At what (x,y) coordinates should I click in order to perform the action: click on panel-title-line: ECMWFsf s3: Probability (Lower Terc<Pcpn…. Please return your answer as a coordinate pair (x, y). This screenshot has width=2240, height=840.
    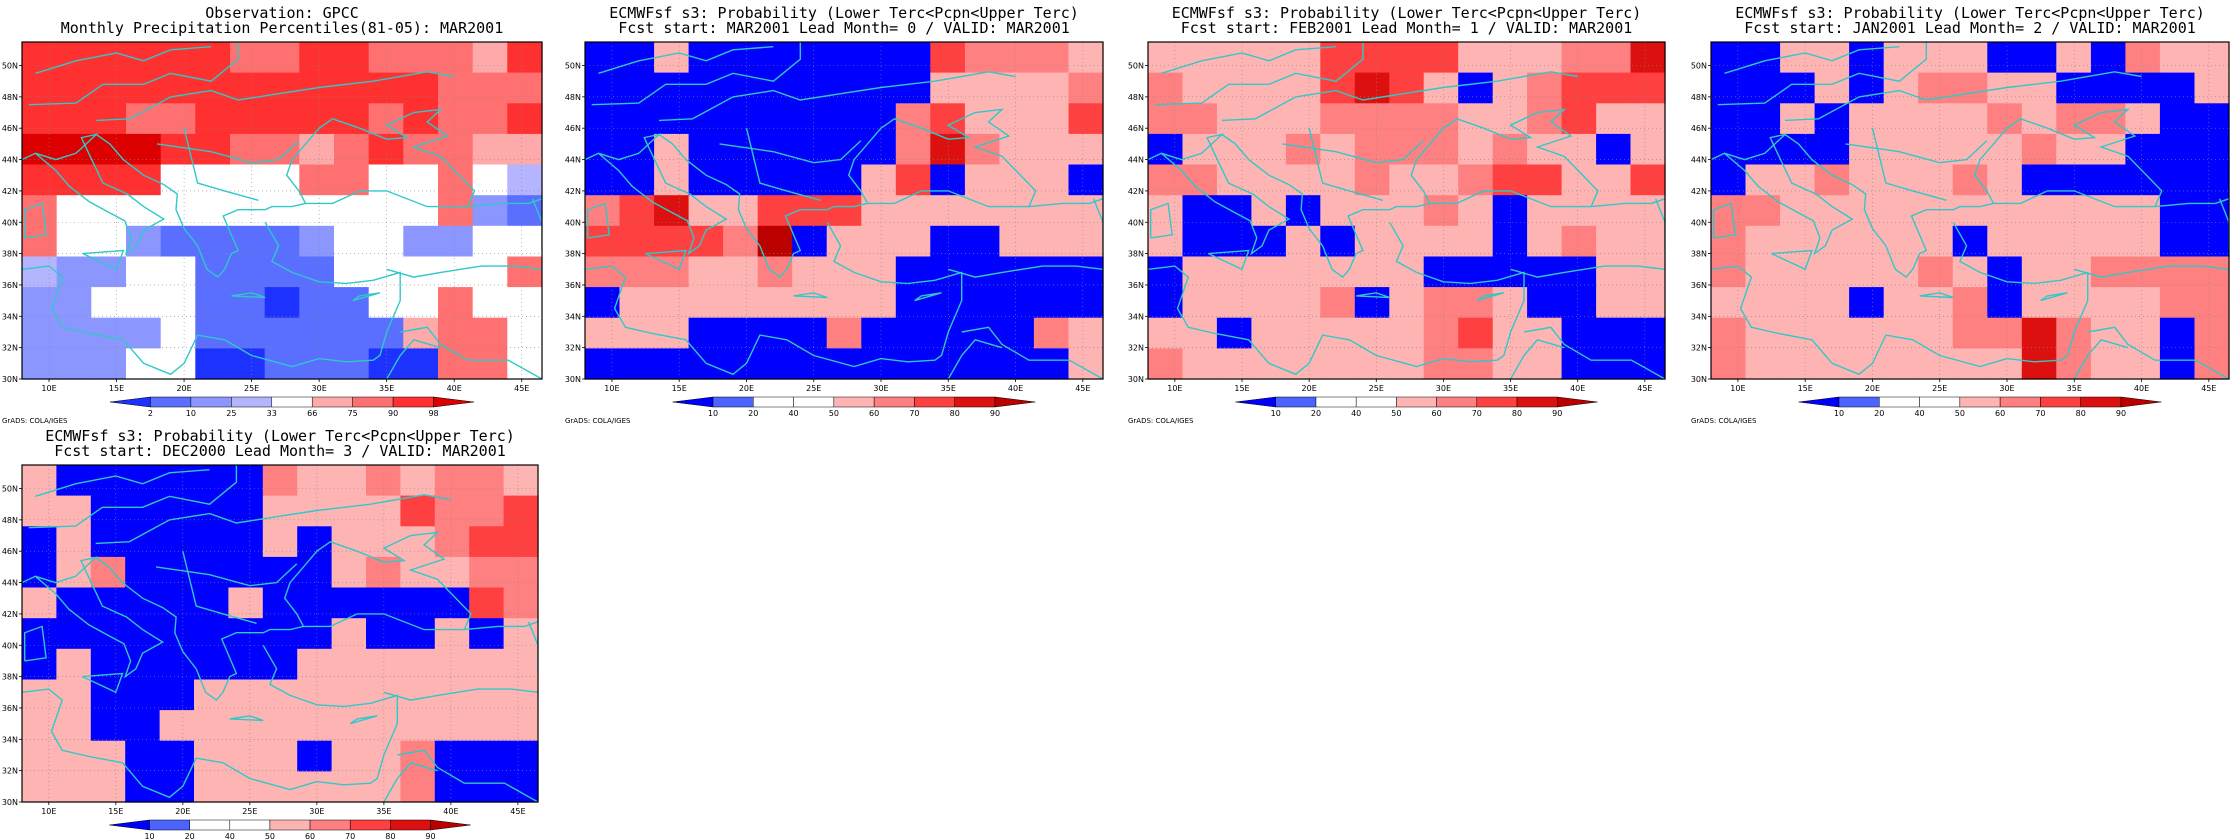
    Looking at the image, I should click on (280, 436).